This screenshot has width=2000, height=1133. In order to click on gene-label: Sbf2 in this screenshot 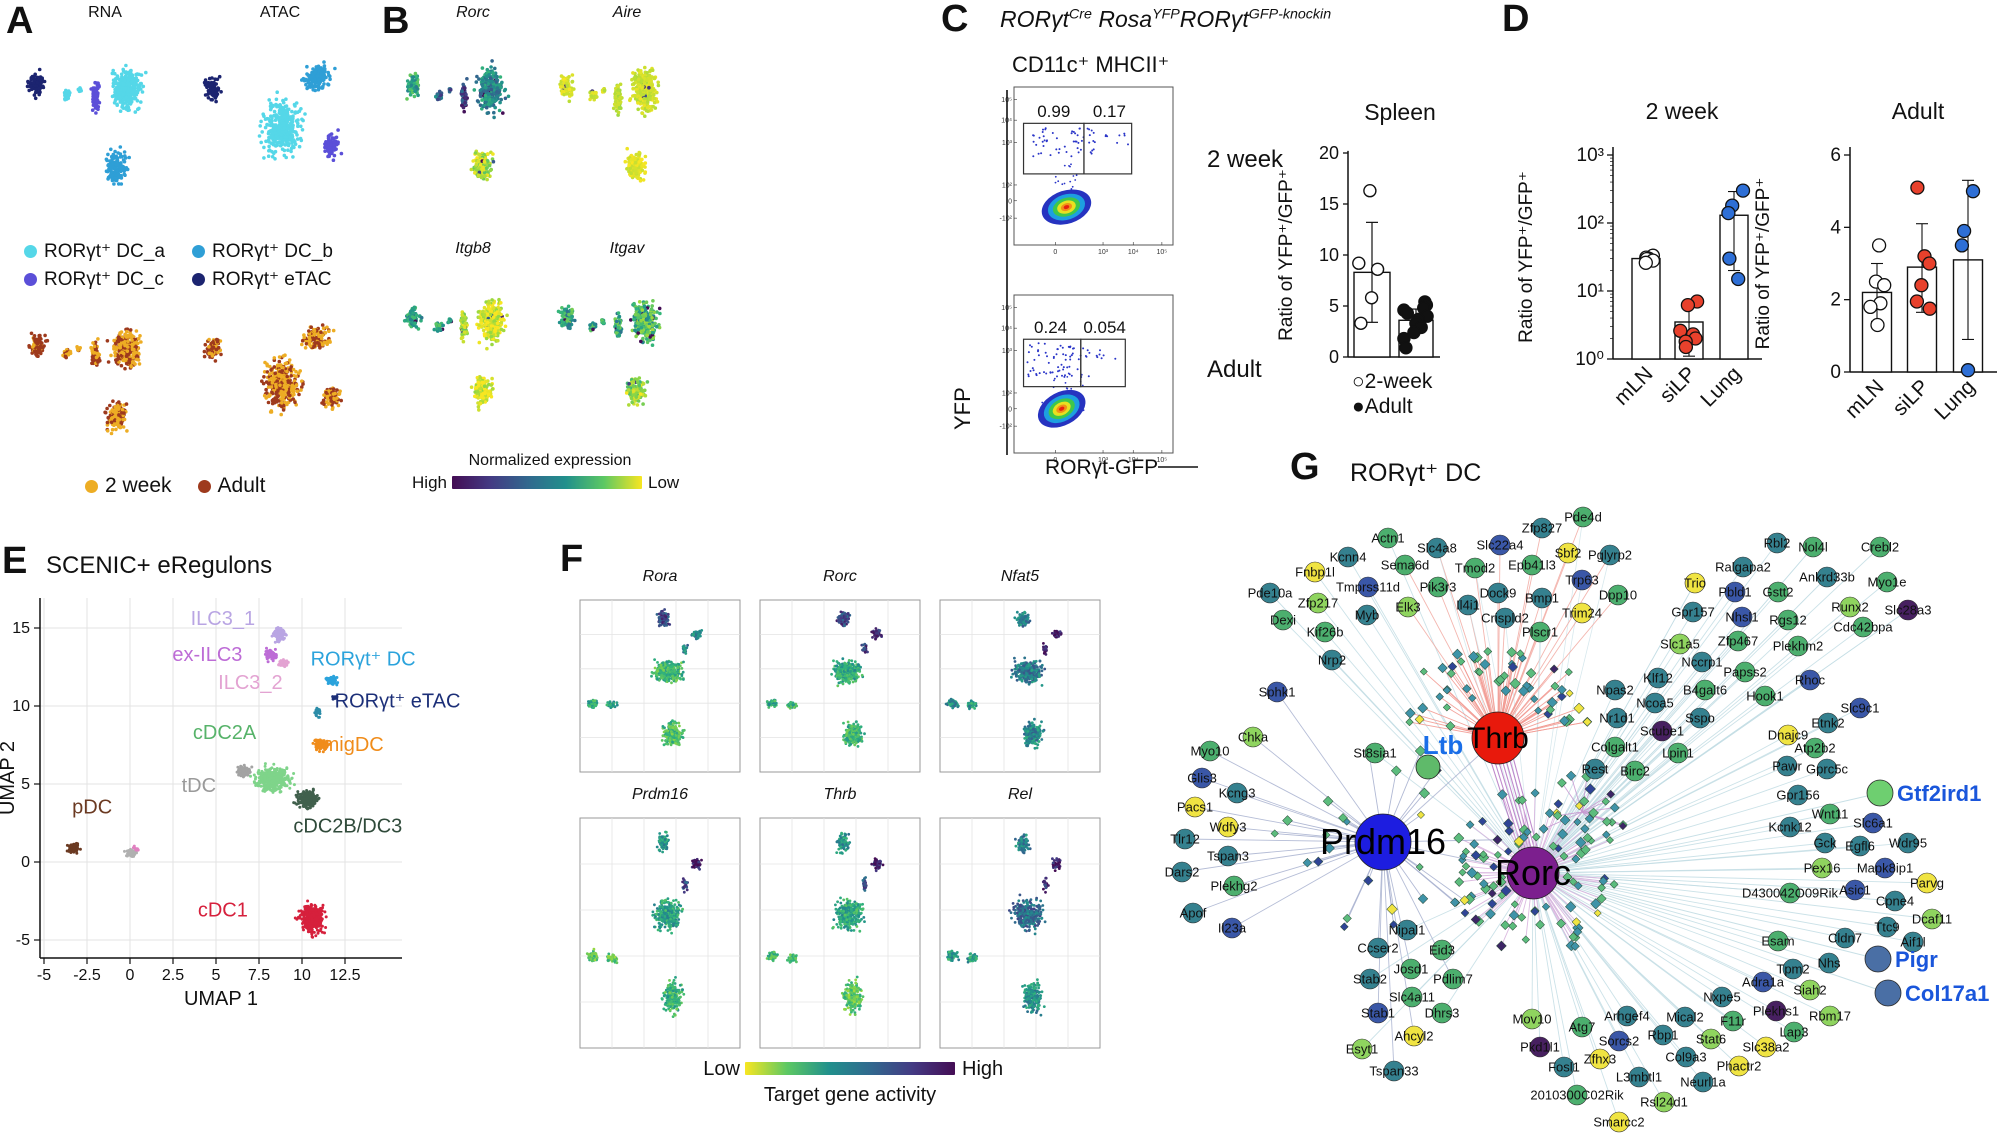, I will do `click(1568, 553)`.